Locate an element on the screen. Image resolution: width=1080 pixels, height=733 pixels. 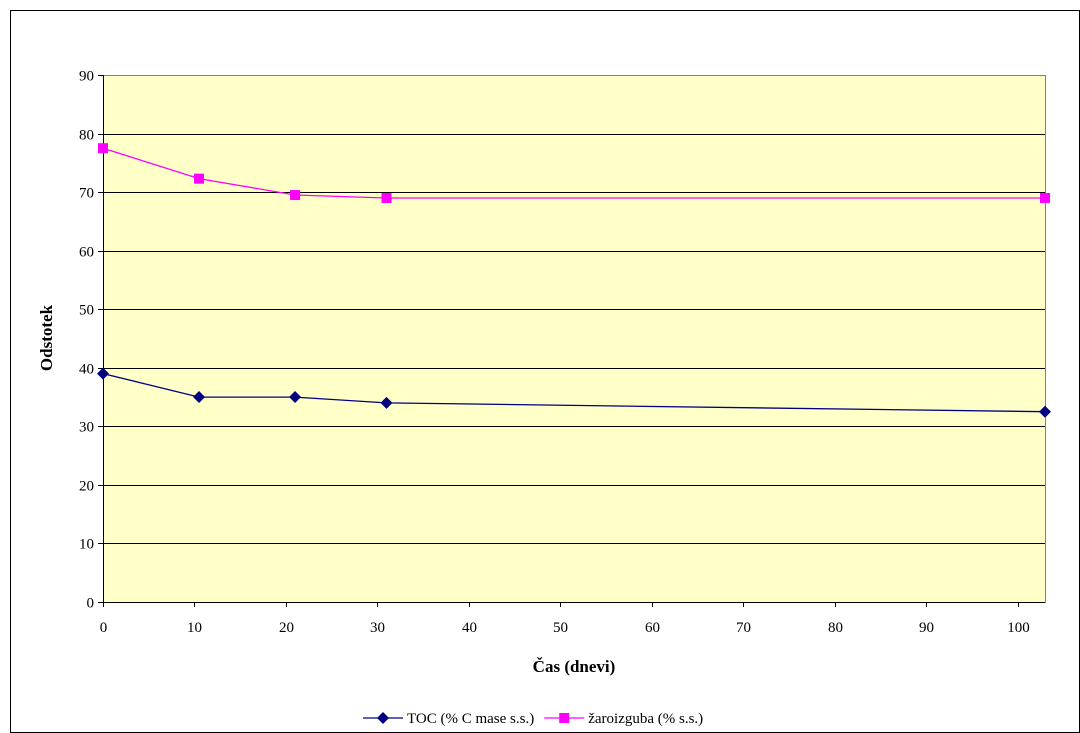
x-tick-label-30: 30 is located at coordinates (377, 628).